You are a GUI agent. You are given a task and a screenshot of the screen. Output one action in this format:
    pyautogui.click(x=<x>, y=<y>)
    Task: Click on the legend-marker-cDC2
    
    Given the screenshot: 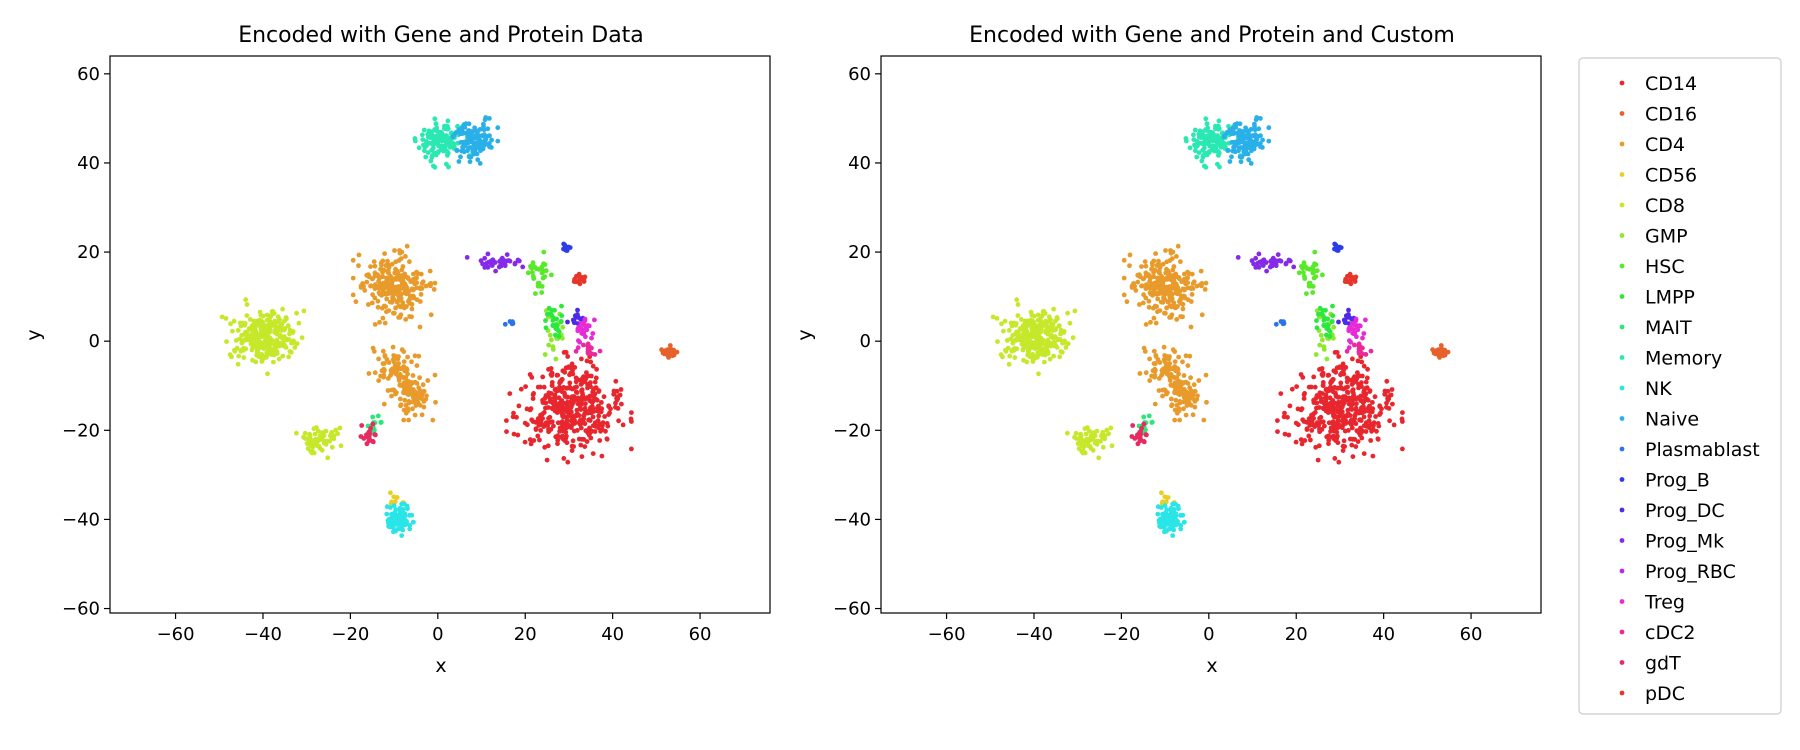 What is the action you would take?
    pyautogui.click(x=1622, y=632)
    